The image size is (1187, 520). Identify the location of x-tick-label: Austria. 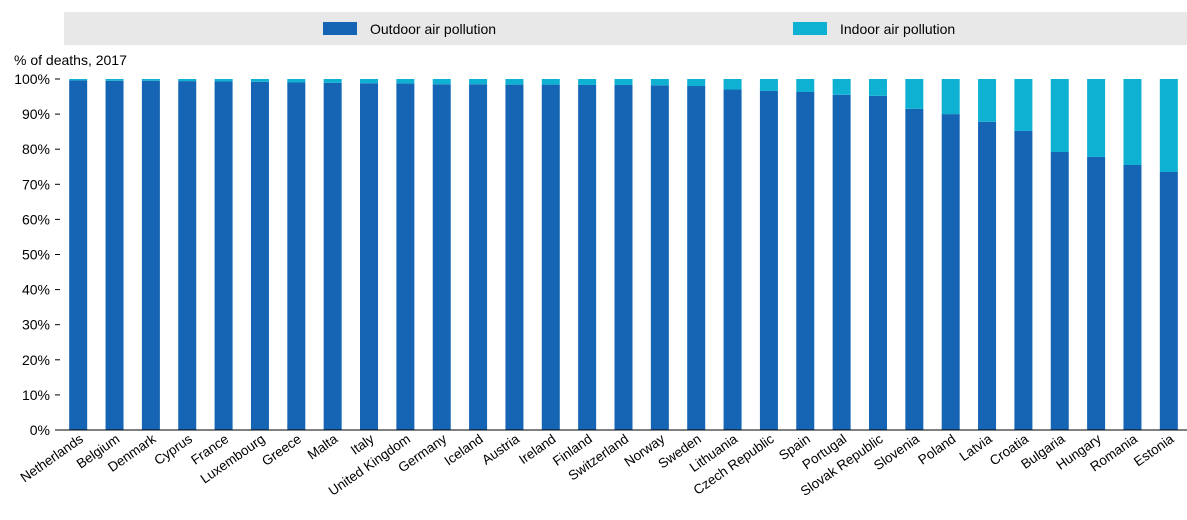
(500, 449).